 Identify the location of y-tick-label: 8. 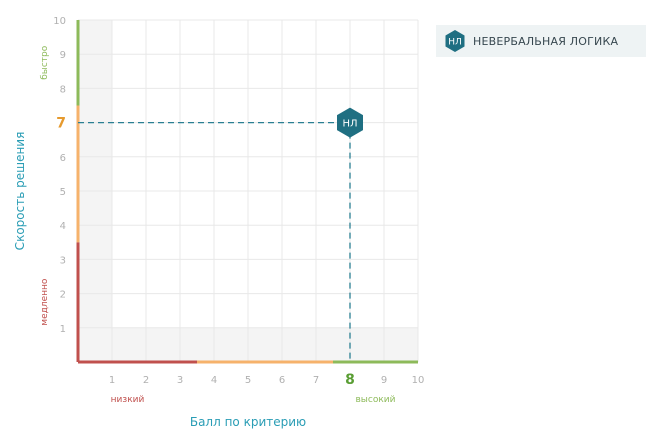
(63, 89).